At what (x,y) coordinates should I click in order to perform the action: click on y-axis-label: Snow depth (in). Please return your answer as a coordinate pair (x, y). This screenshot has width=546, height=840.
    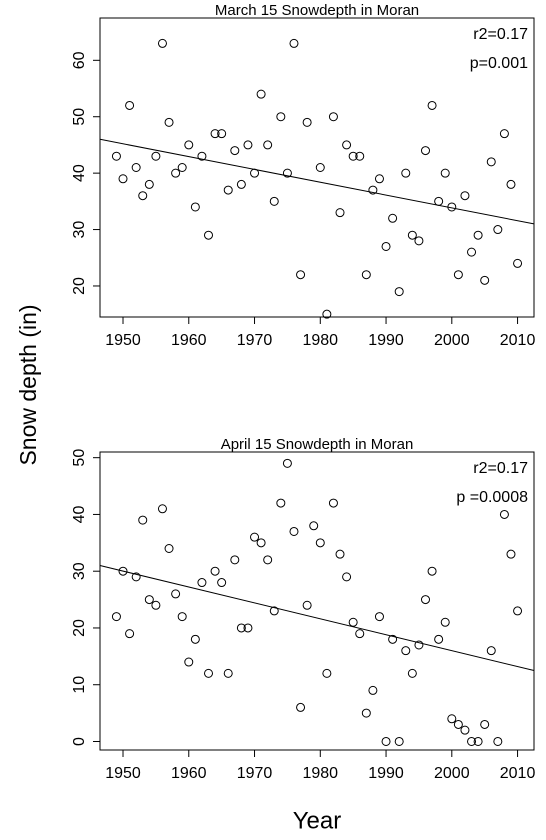
    Looking at the image, I should click on (28, 384).